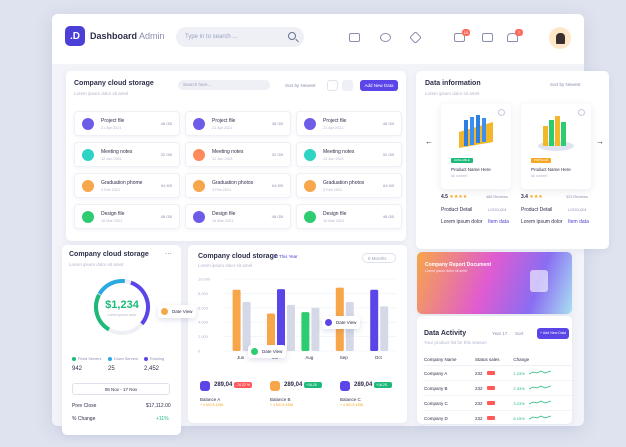 The height and width of the screenshot is (447, 626). What do you see at coordinates (121, 389) in the screenshot?
I see `date-range-select: 08 Nov - 17 Nov` at bounding box center [121, 389].